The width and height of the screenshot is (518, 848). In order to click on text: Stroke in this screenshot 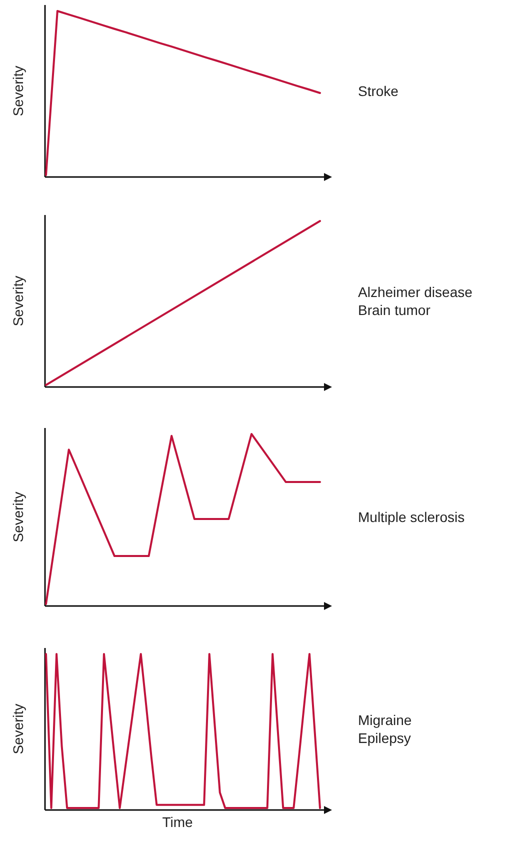, I will do `click(378, 91)`.